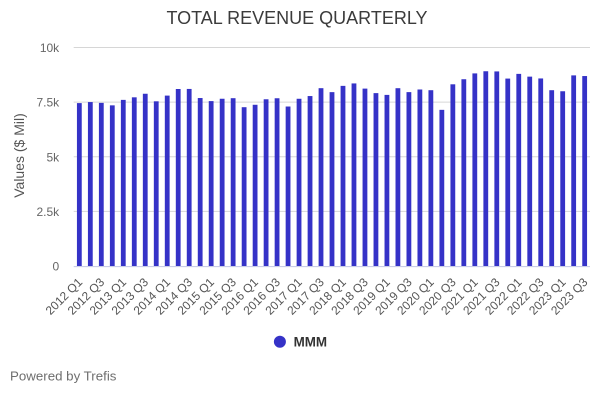 This screenshot has width=600, height=405. Describe the element at coordinates (310, 342) in the screenshot. I see `svg-text: MMM` at that location.